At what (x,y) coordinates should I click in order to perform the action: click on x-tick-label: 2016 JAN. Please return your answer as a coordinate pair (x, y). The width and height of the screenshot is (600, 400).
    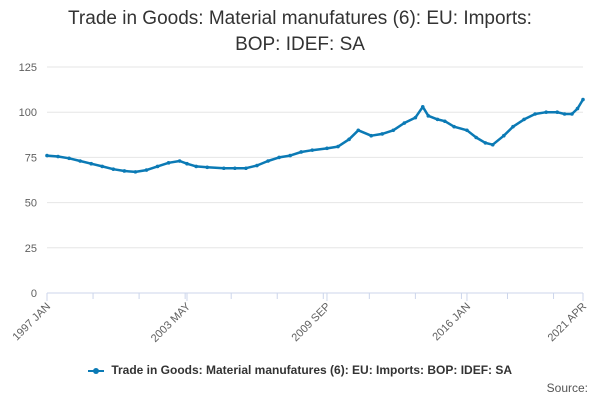
    Looking at the image, I should click on (451, 322).